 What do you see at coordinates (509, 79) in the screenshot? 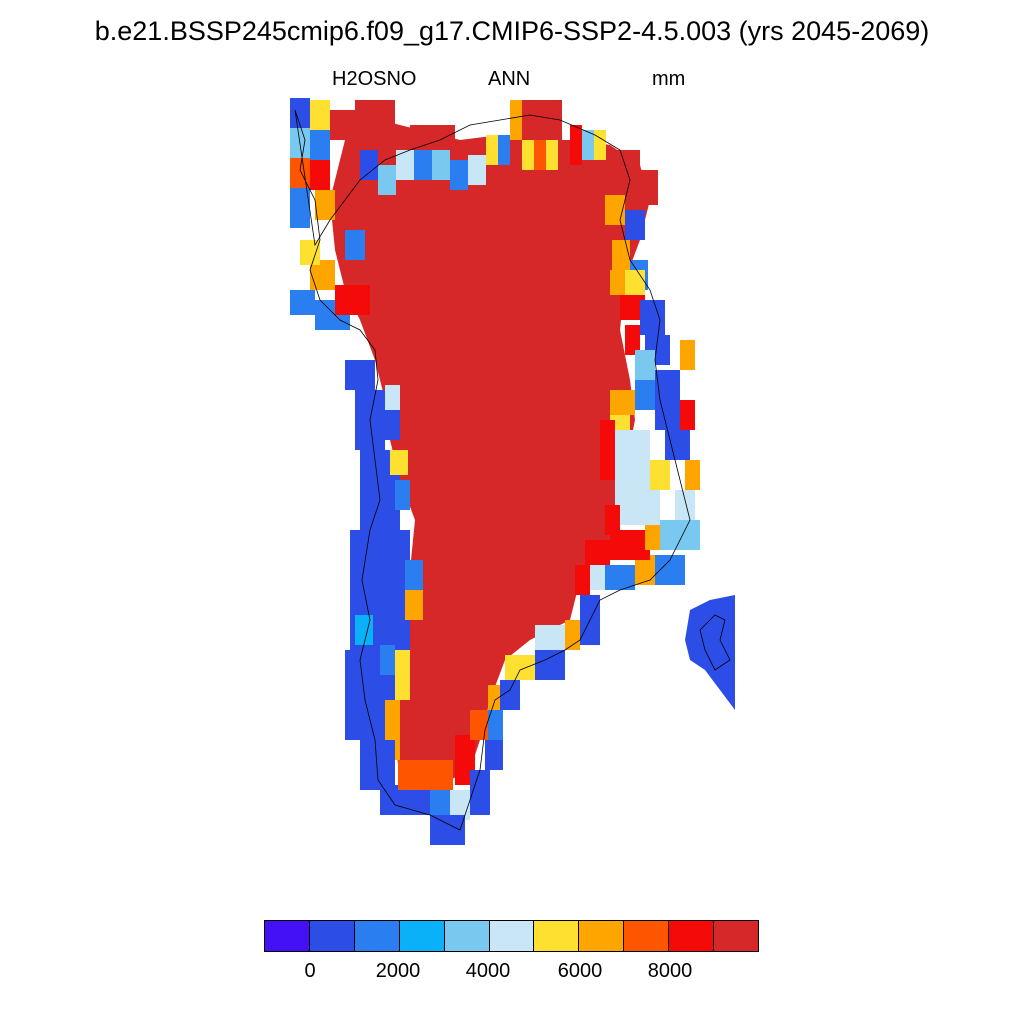
I see `season-label: ANN` at bounding box center [509, 79].